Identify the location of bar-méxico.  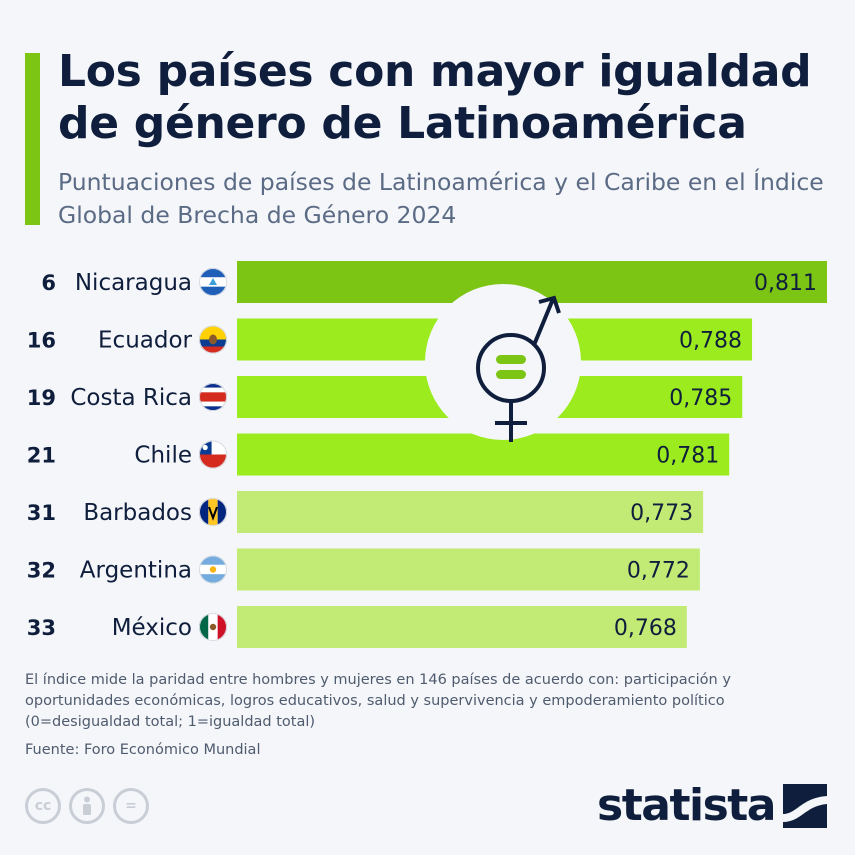
(462, 627).